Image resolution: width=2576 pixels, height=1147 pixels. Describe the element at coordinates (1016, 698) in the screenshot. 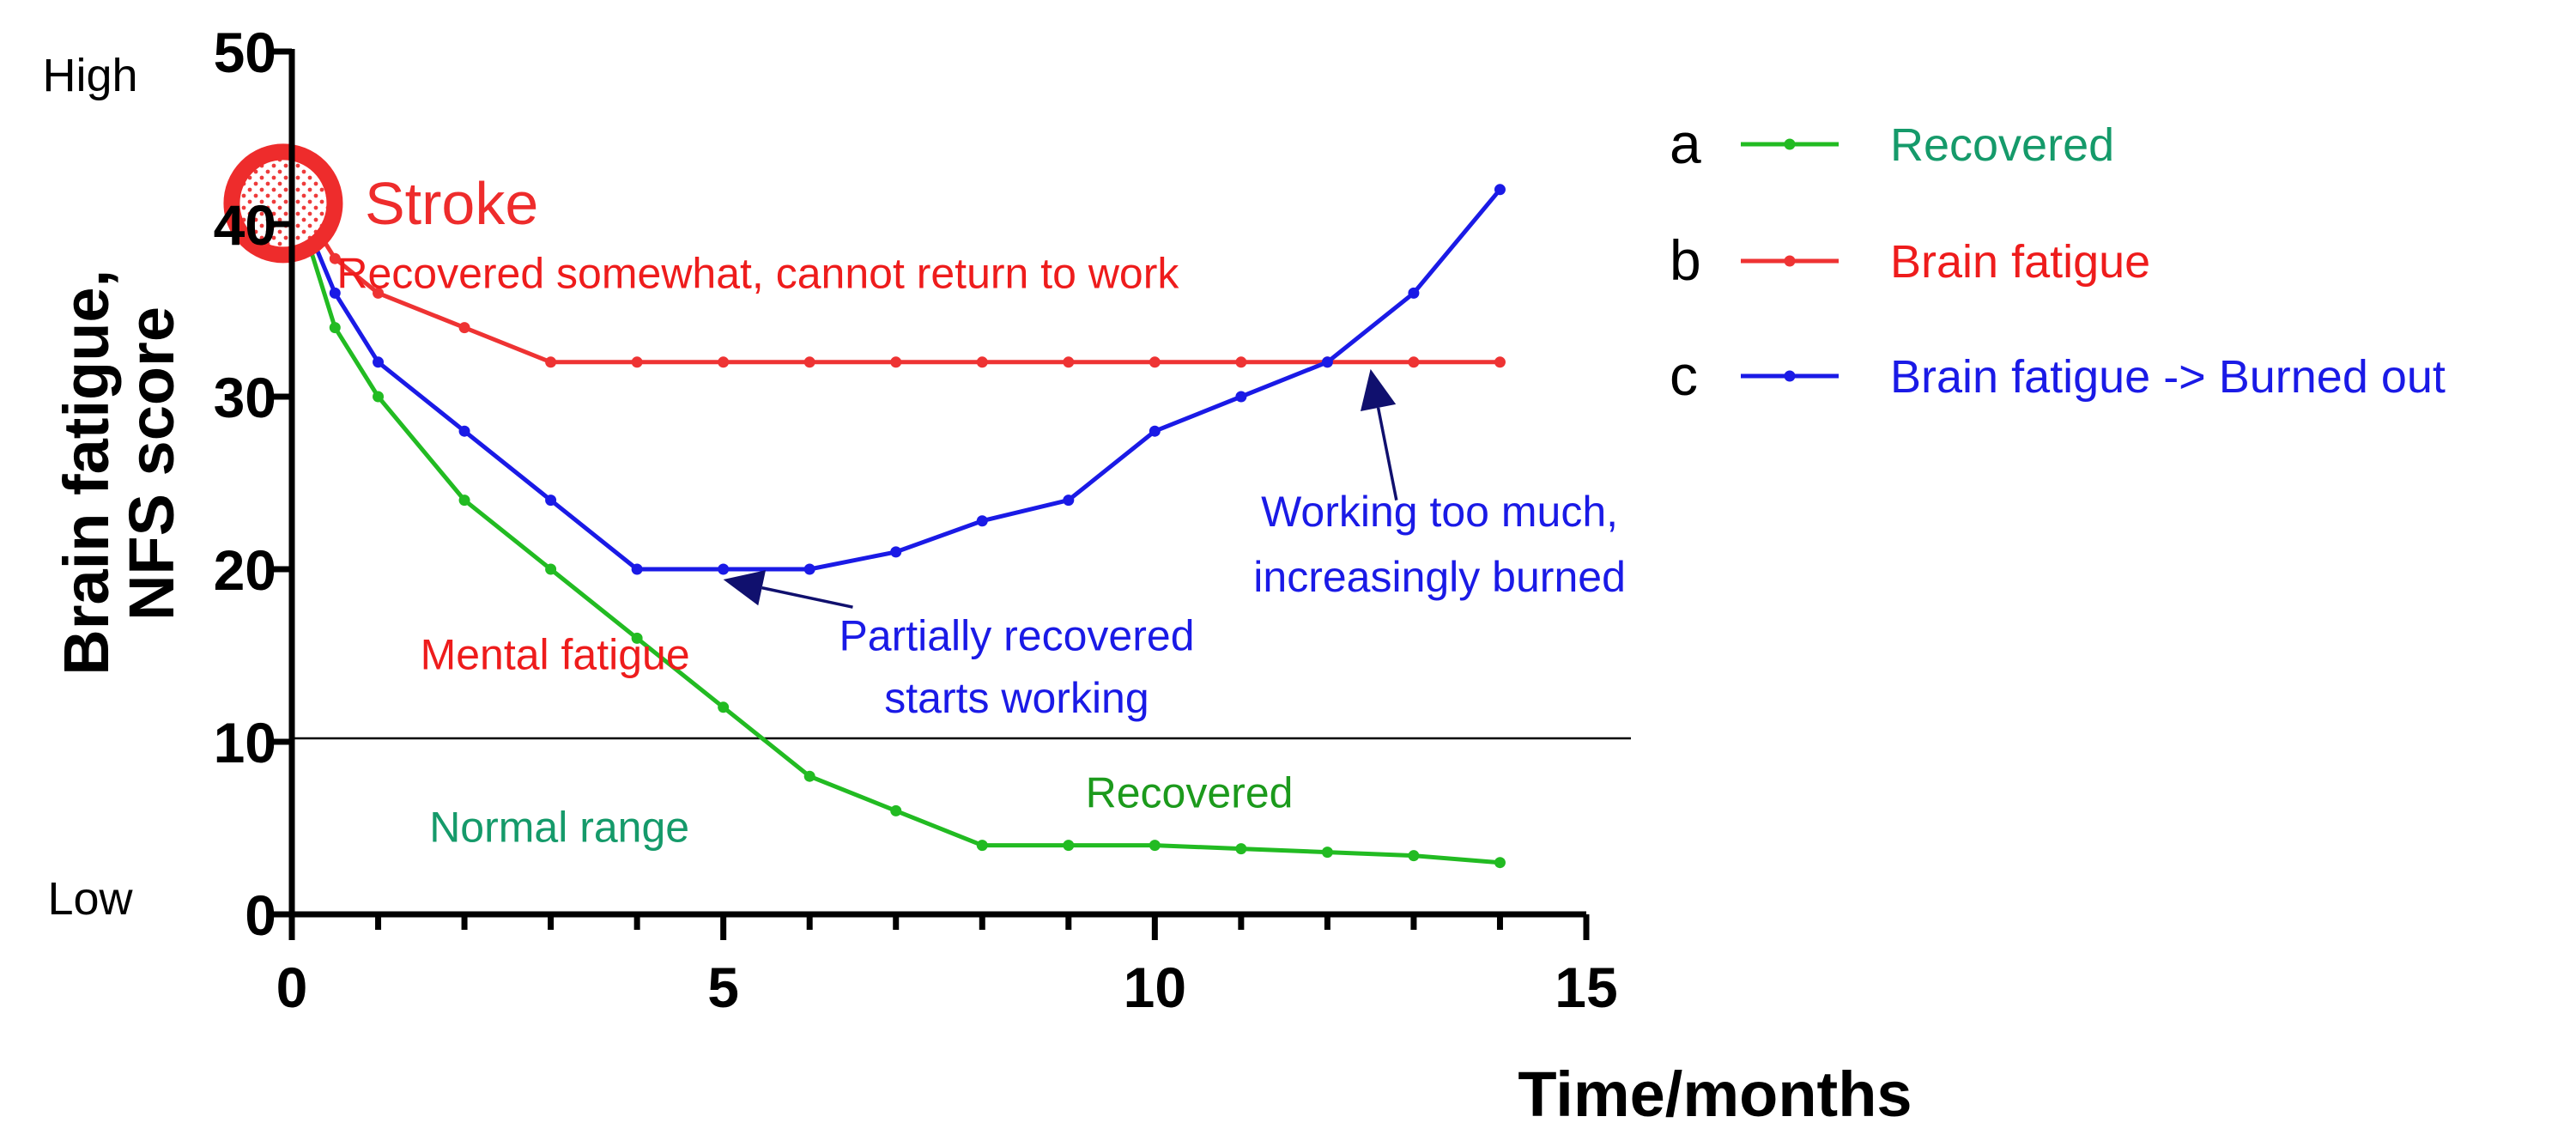

I see `annotation-partially-recovered: starts working` at that location.